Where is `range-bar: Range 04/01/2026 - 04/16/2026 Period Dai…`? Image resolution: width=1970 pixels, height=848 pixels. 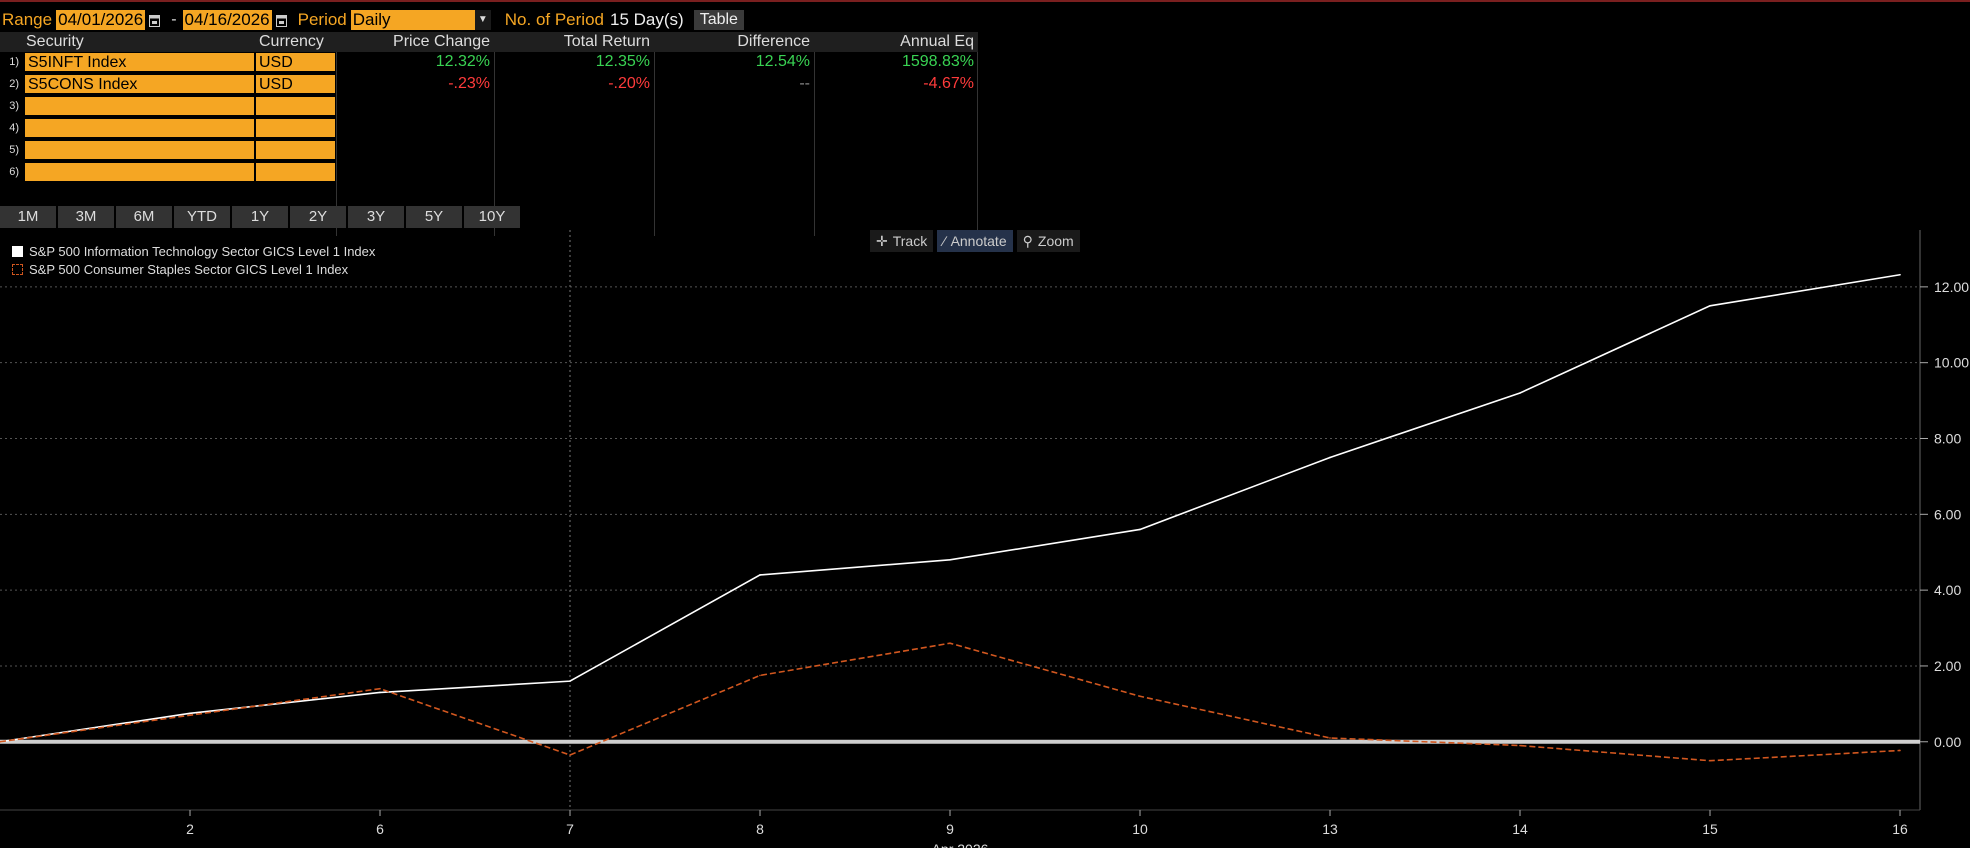
range-bar: Range 04/01/2026 - 04/16/2026 Period Dai… is located at coordinates (985, 20).